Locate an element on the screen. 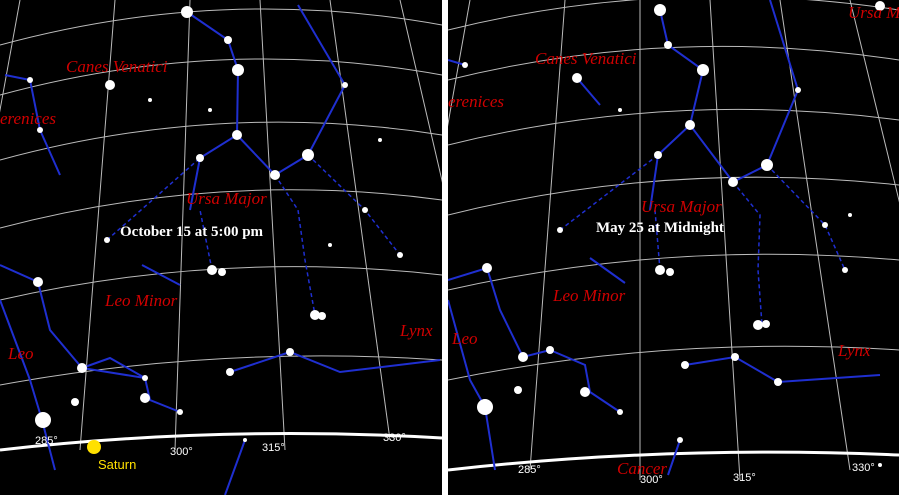  caption: May 25 at Midnight is located at coordinates (660, 228).